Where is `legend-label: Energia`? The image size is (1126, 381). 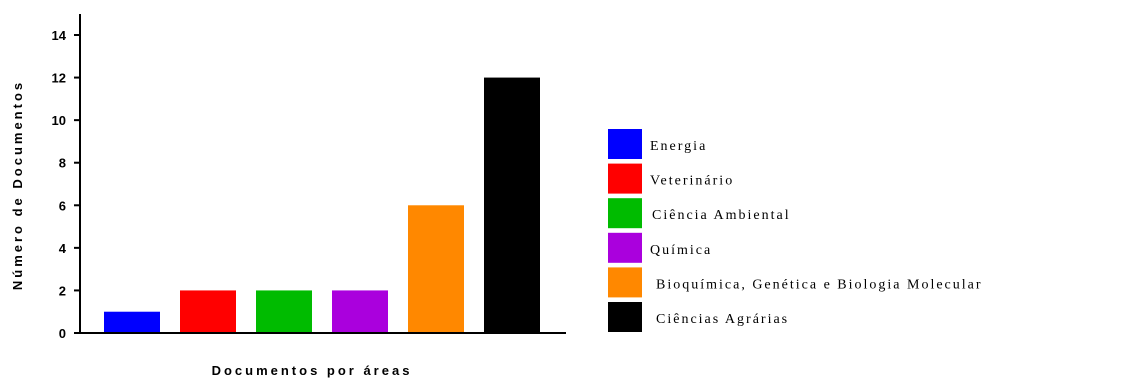
legend-label: Energia is located at coordinates (678, 146).